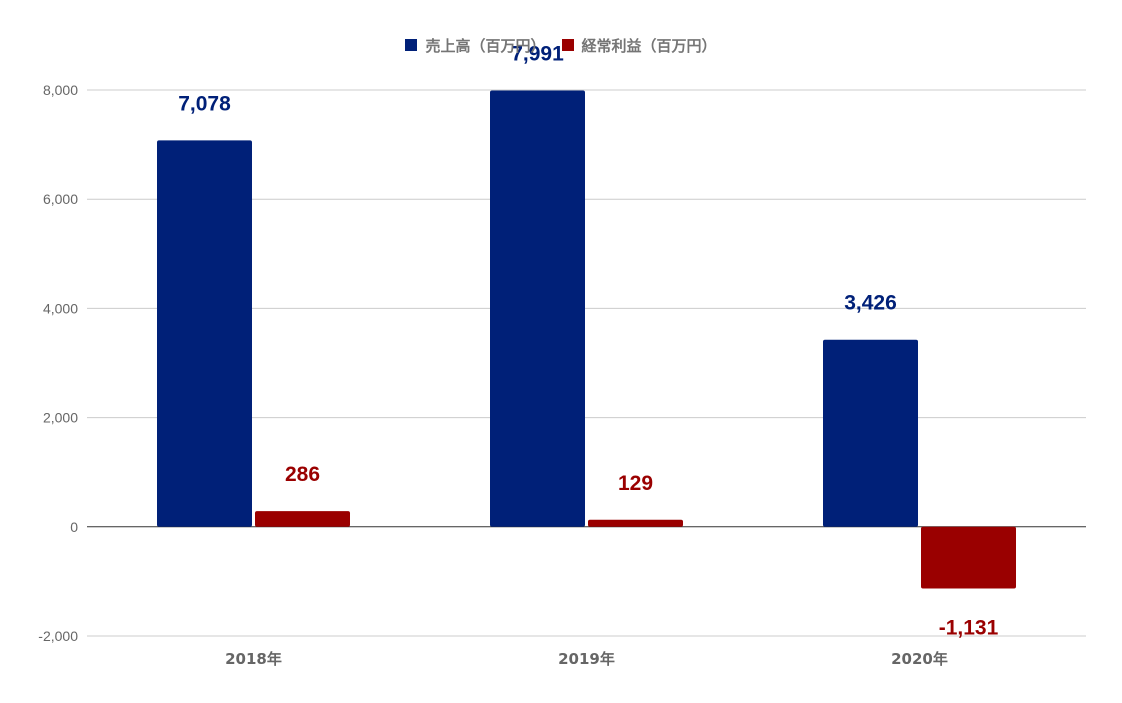 The image size is (1122, 703). I want to click on y-tick-label: -2,000, so click(58, 636).